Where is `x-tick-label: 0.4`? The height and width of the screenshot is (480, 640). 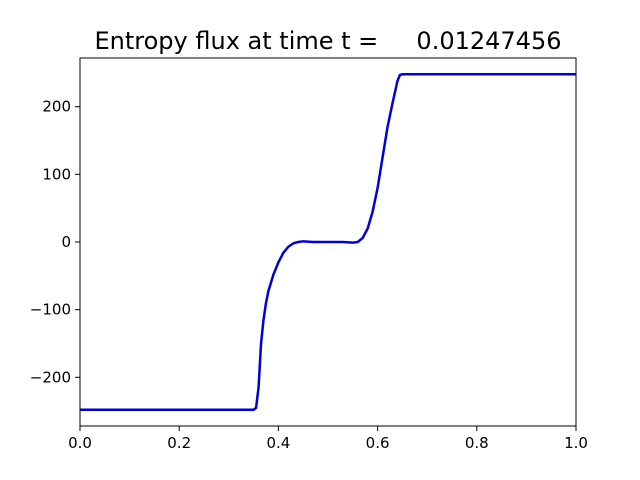 x-tick-label: 0.4 is located at coordinates (278, 443).